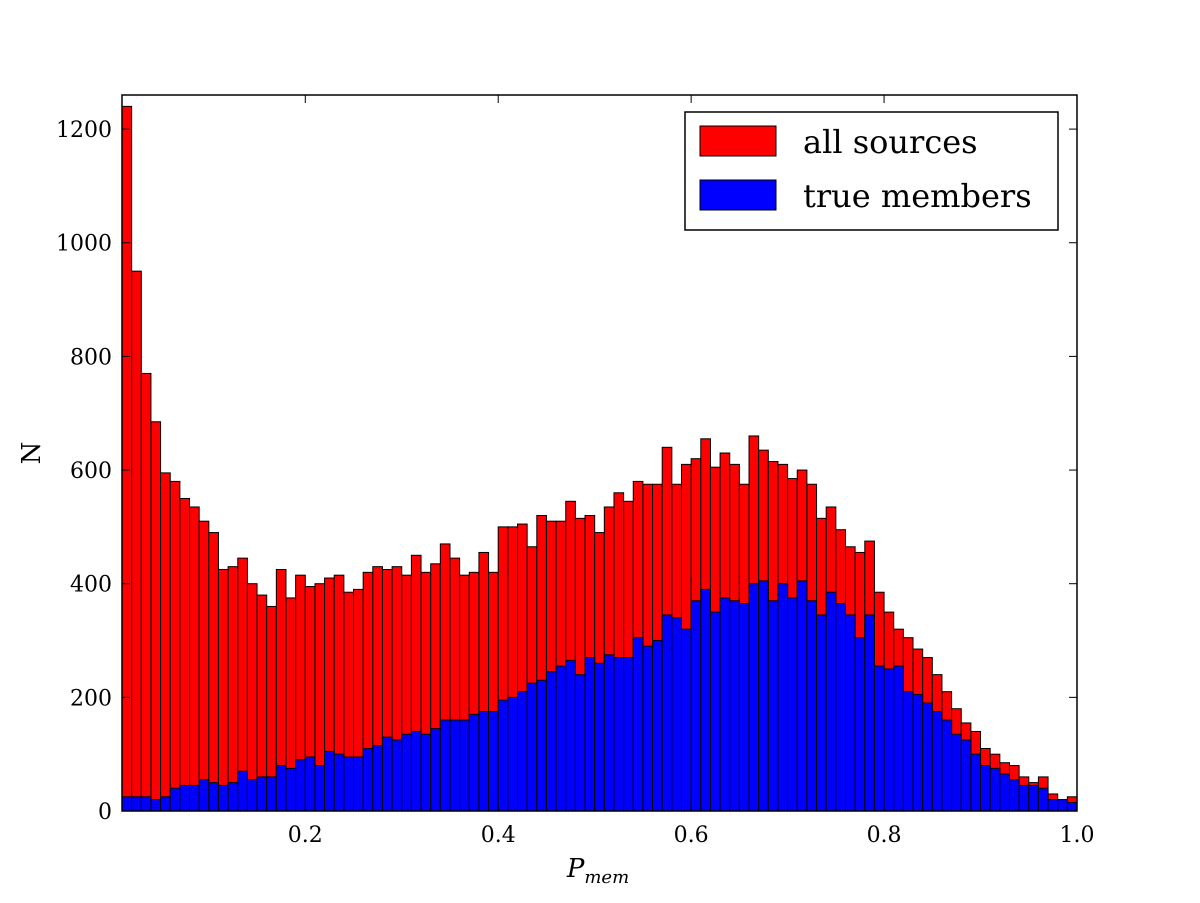 The height and width of the screenshot is (903, 1200). What do you see at coordinates (738, 141) in the screenshot?
I see `legend-swatch-all-sources` at bounding box center [738, 141].